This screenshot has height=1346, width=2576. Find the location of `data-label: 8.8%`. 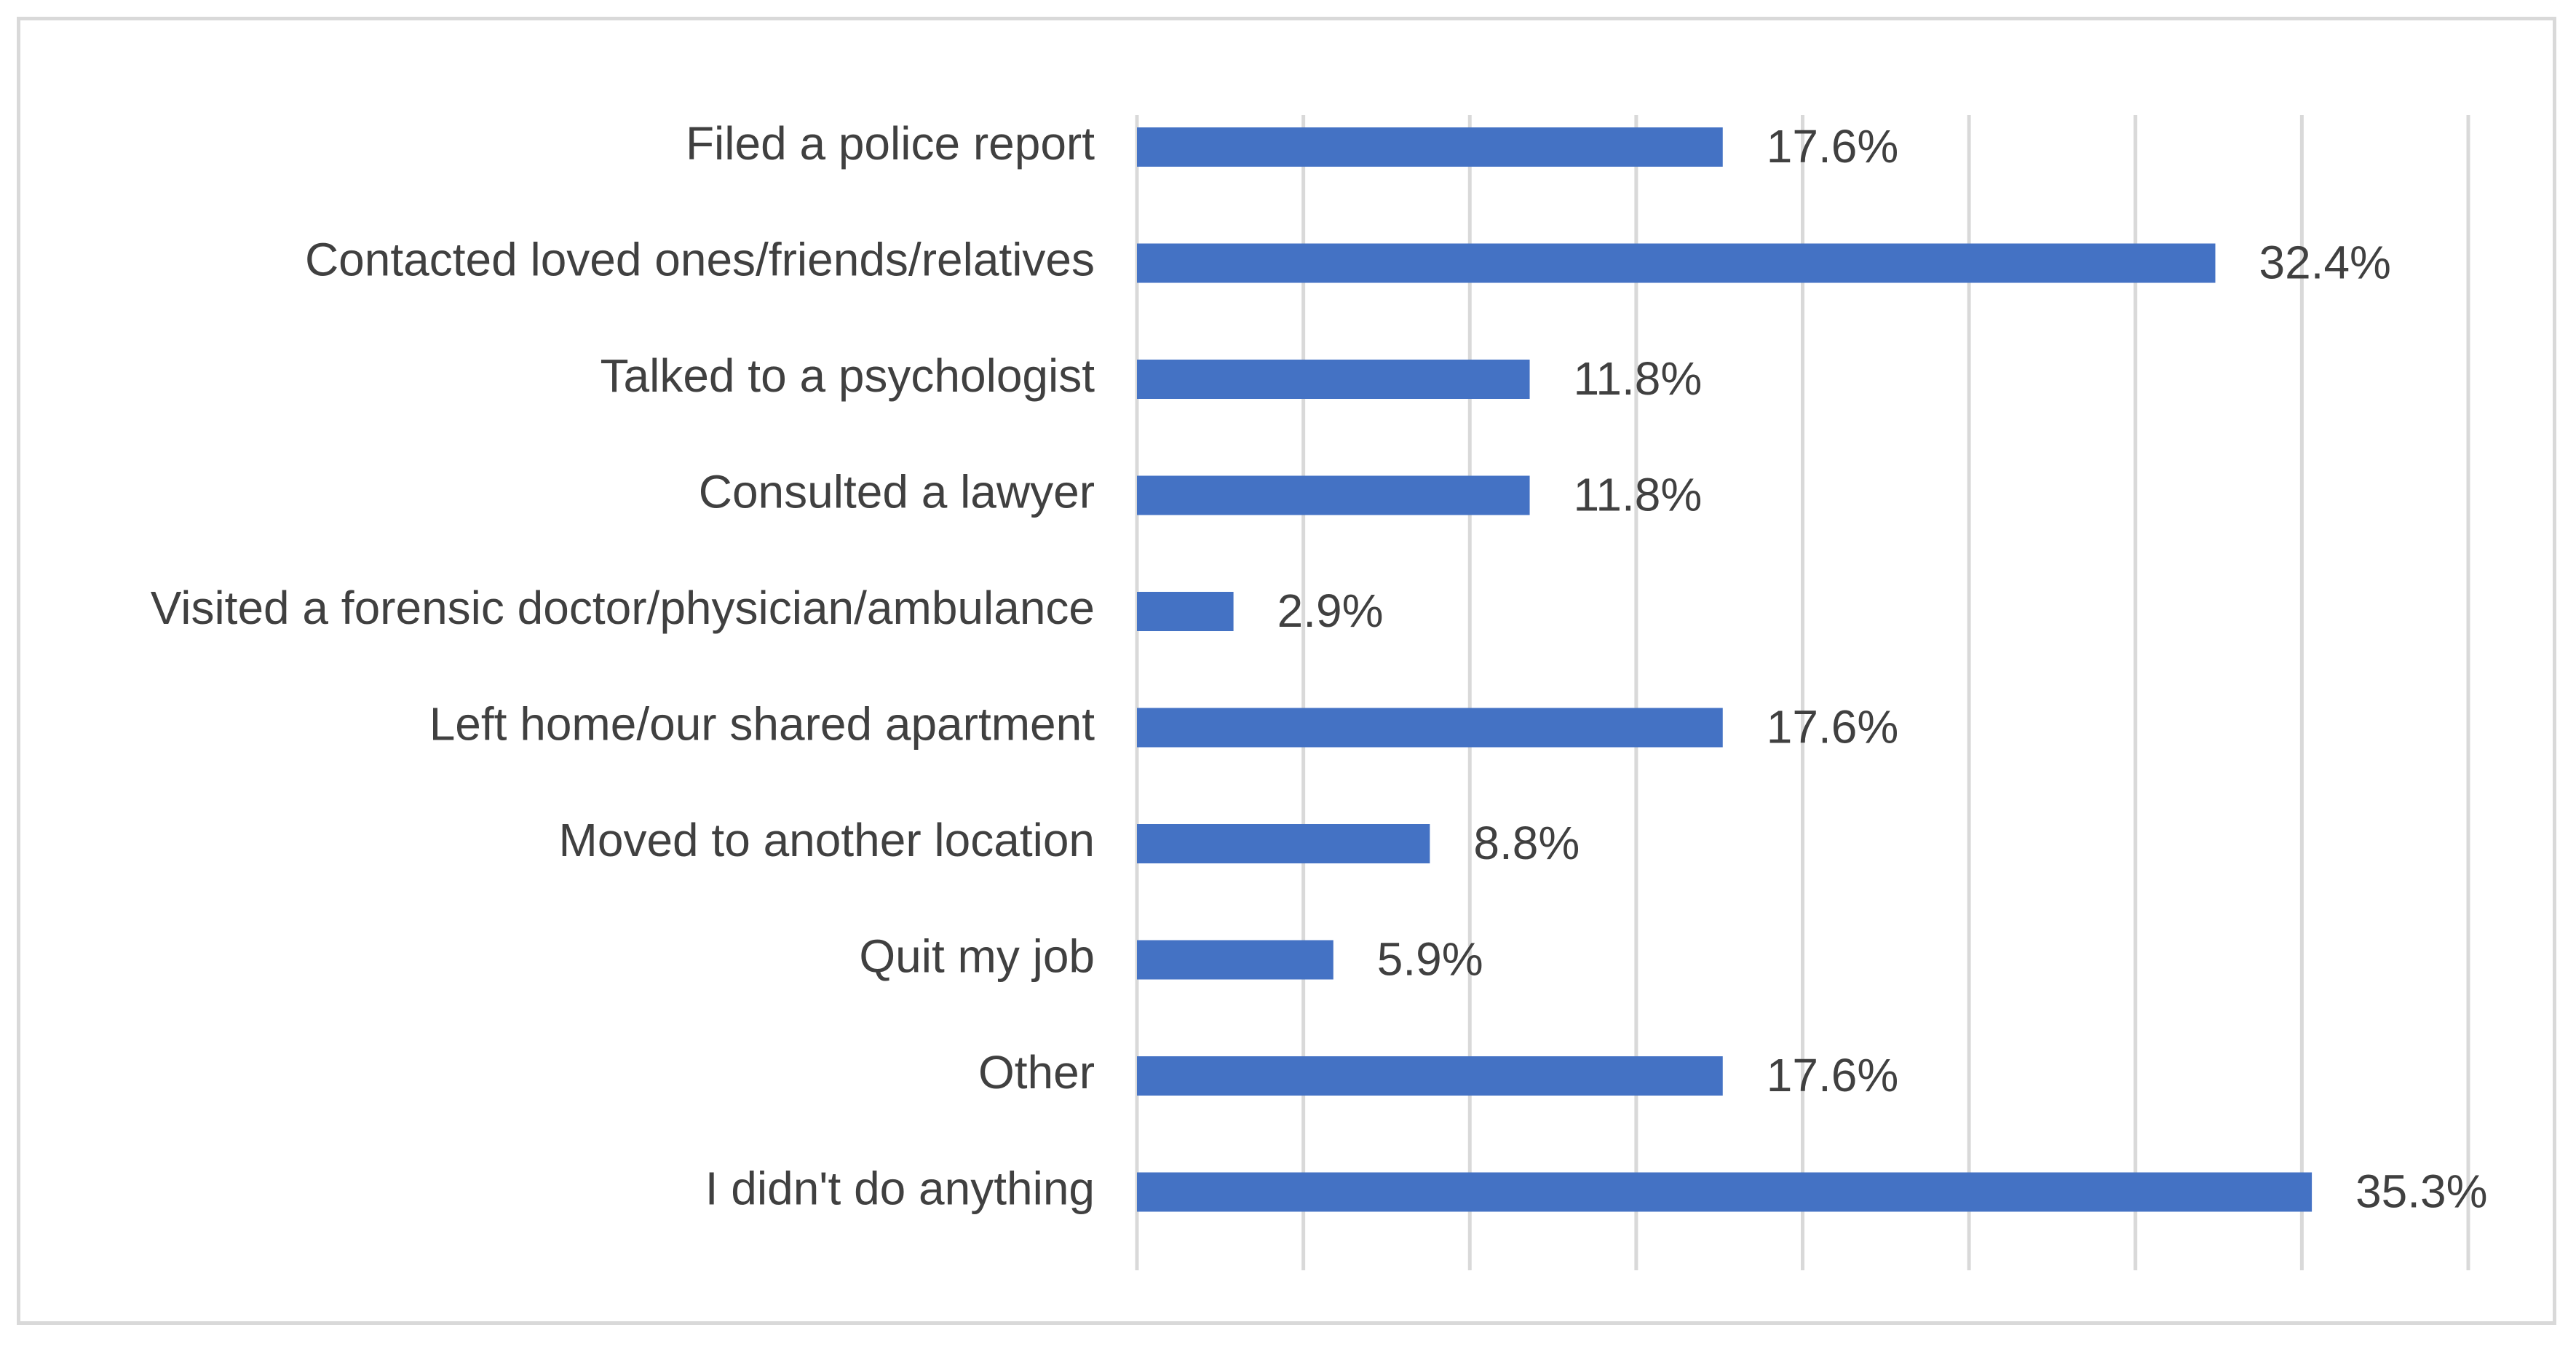

data-label: 8.8% is located at coordinates (1526, 843).